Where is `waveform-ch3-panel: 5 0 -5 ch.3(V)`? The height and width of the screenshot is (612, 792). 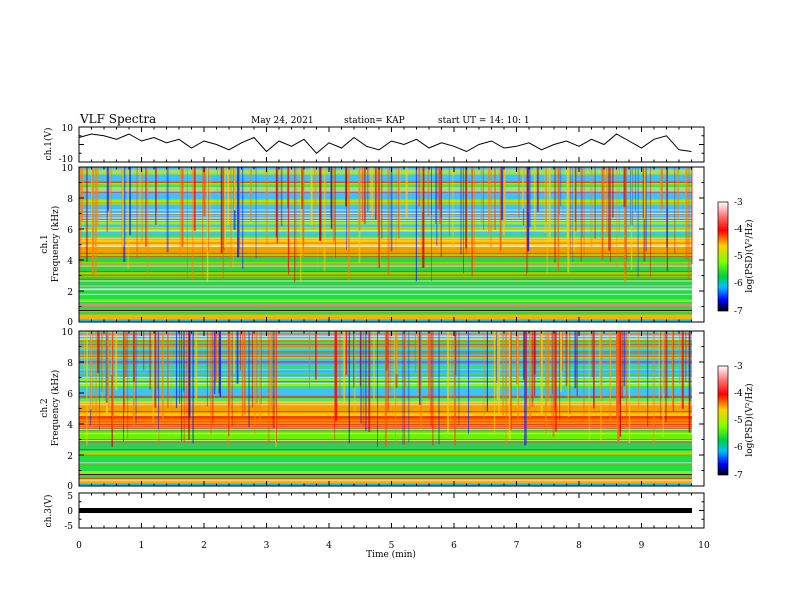
waveform-ch3-panel: 5 0 -5 ch.3(V) is located at coordinates (374, 512).